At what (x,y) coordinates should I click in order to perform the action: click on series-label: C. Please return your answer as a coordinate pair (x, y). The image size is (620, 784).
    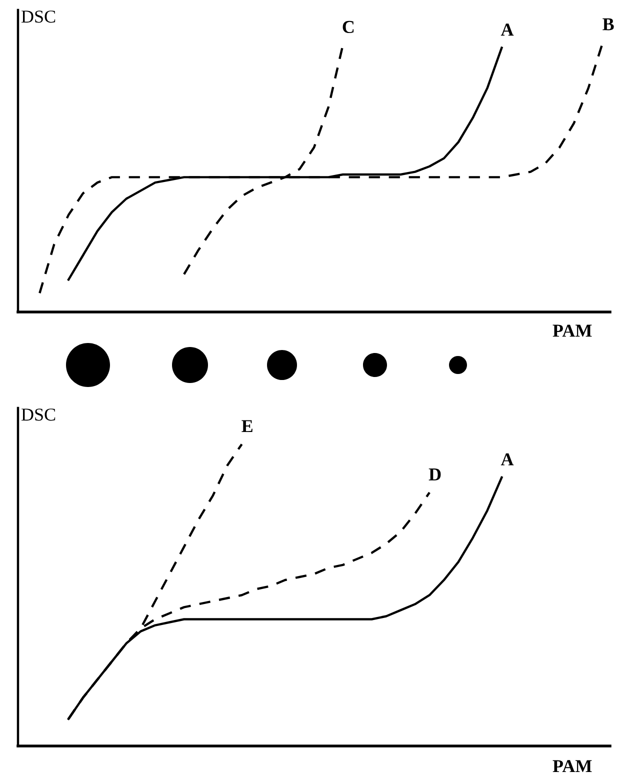
    Looking at the image, I should click on (348, 27).